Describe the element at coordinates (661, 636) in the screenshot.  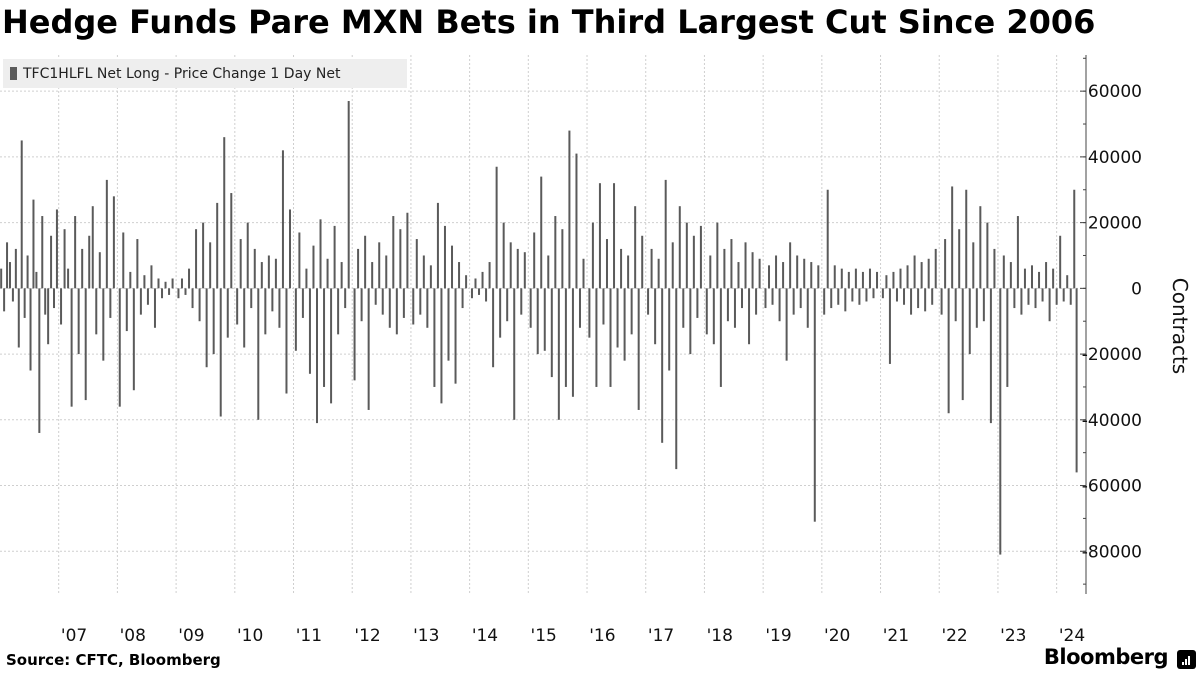
I see `x-tick-label: '17` at that location.